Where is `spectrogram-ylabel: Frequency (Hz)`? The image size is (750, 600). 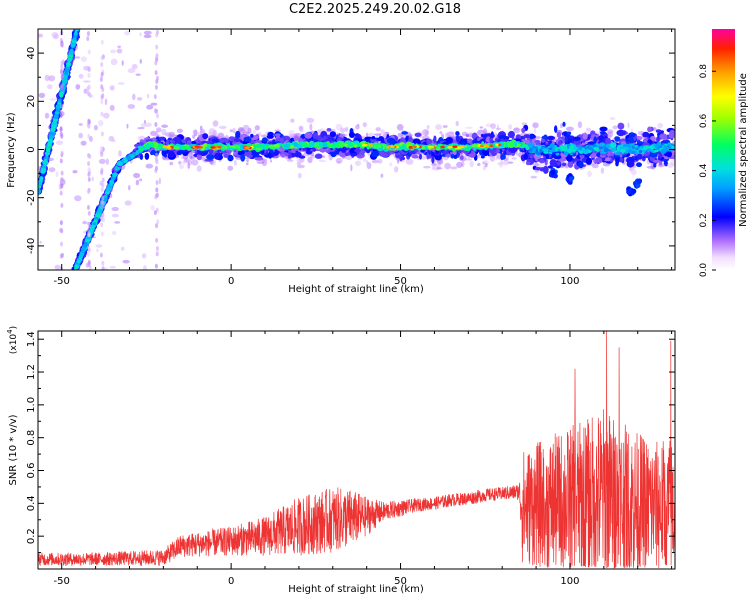
spectrogram-ylabel: Frequency (Hz) is located at coordinates (11, 150).